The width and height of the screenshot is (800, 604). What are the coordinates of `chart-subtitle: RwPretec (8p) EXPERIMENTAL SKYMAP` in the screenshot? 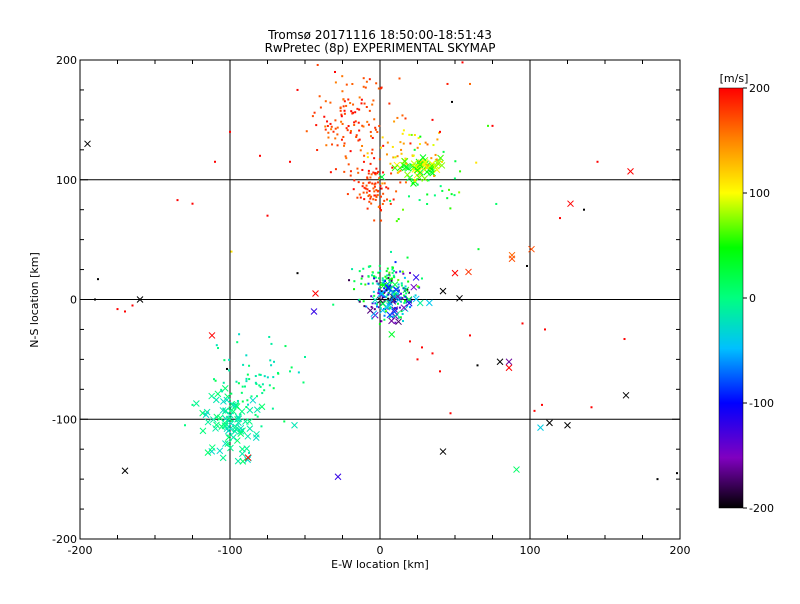 It's located at (380, 48).